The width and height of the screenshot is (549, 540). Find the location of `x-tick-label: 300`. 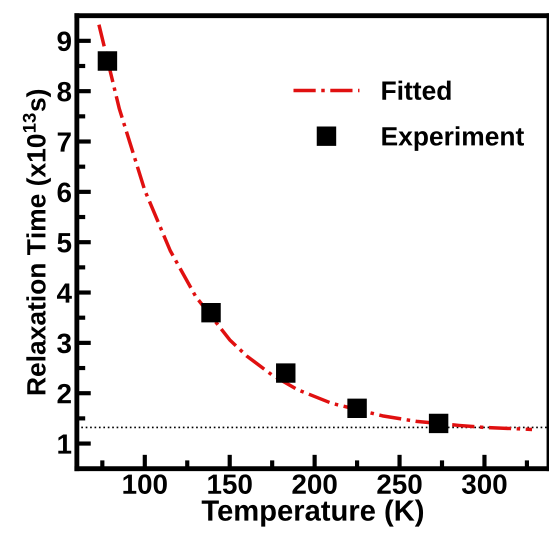

x-tick-label: 300 is located at coordinates (484, 484).